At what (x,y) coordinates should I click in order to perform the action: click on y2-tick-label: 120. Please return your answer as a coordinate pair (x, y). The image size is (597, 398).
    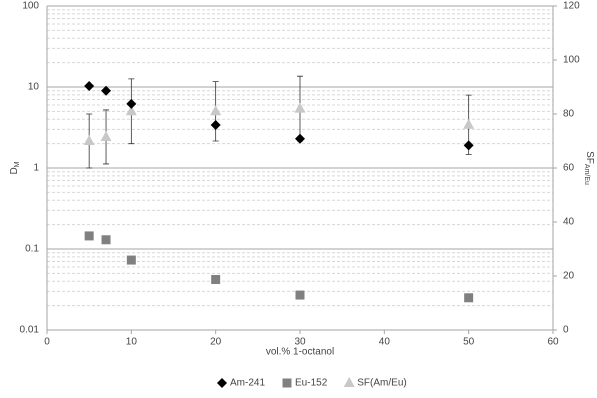
    Looking at the image, I should click on (571, 6).